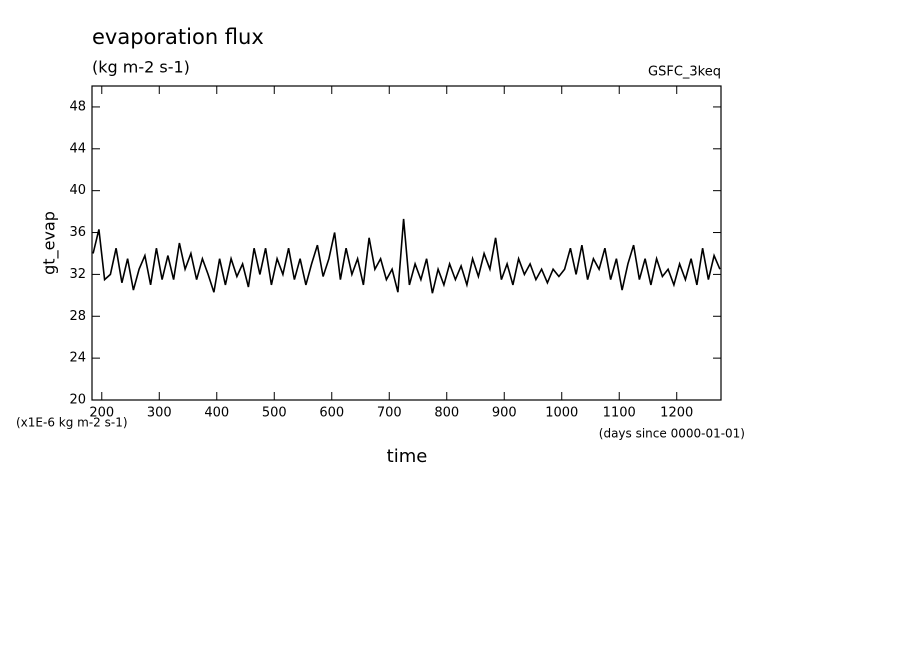  What do you see at coordinates (77, 274) in the screenshot?
I see `y-tick-label: 32` at bounding box center [77, 274].